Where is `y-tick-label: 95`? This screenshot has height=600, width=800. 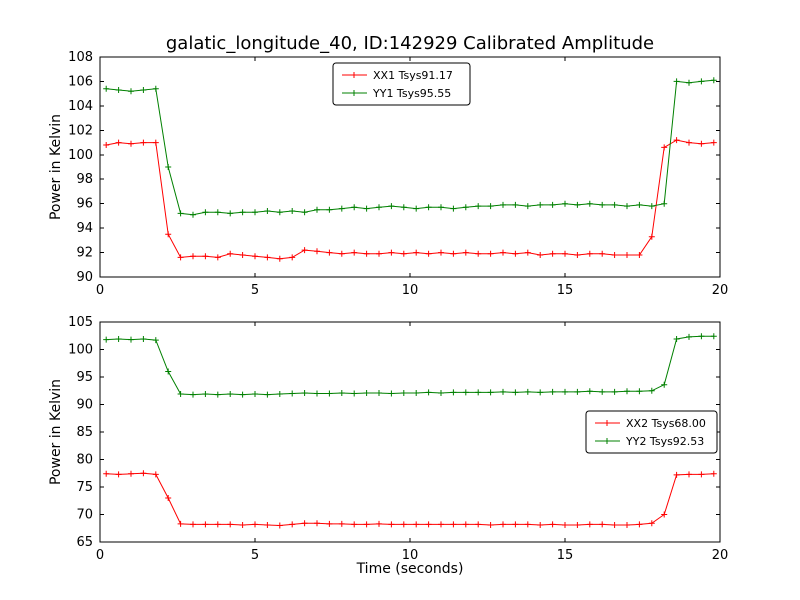 y-tick-label: 95 is located at coordinates (84, 377).